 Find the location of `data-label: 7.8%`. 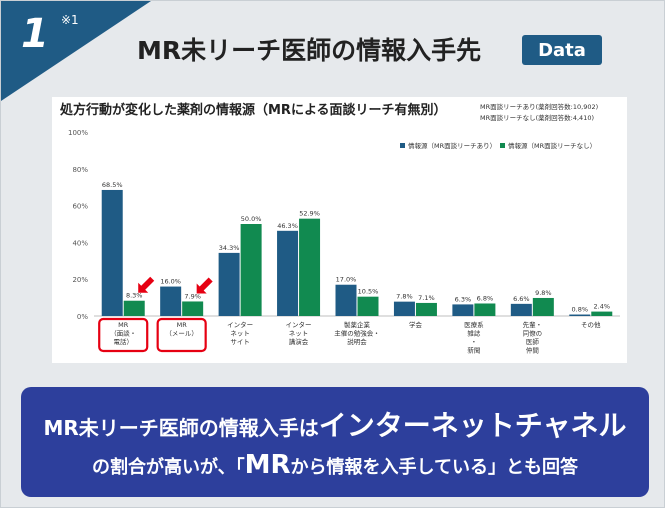

data-label: 7.8% is located at coordinates (404, 297).